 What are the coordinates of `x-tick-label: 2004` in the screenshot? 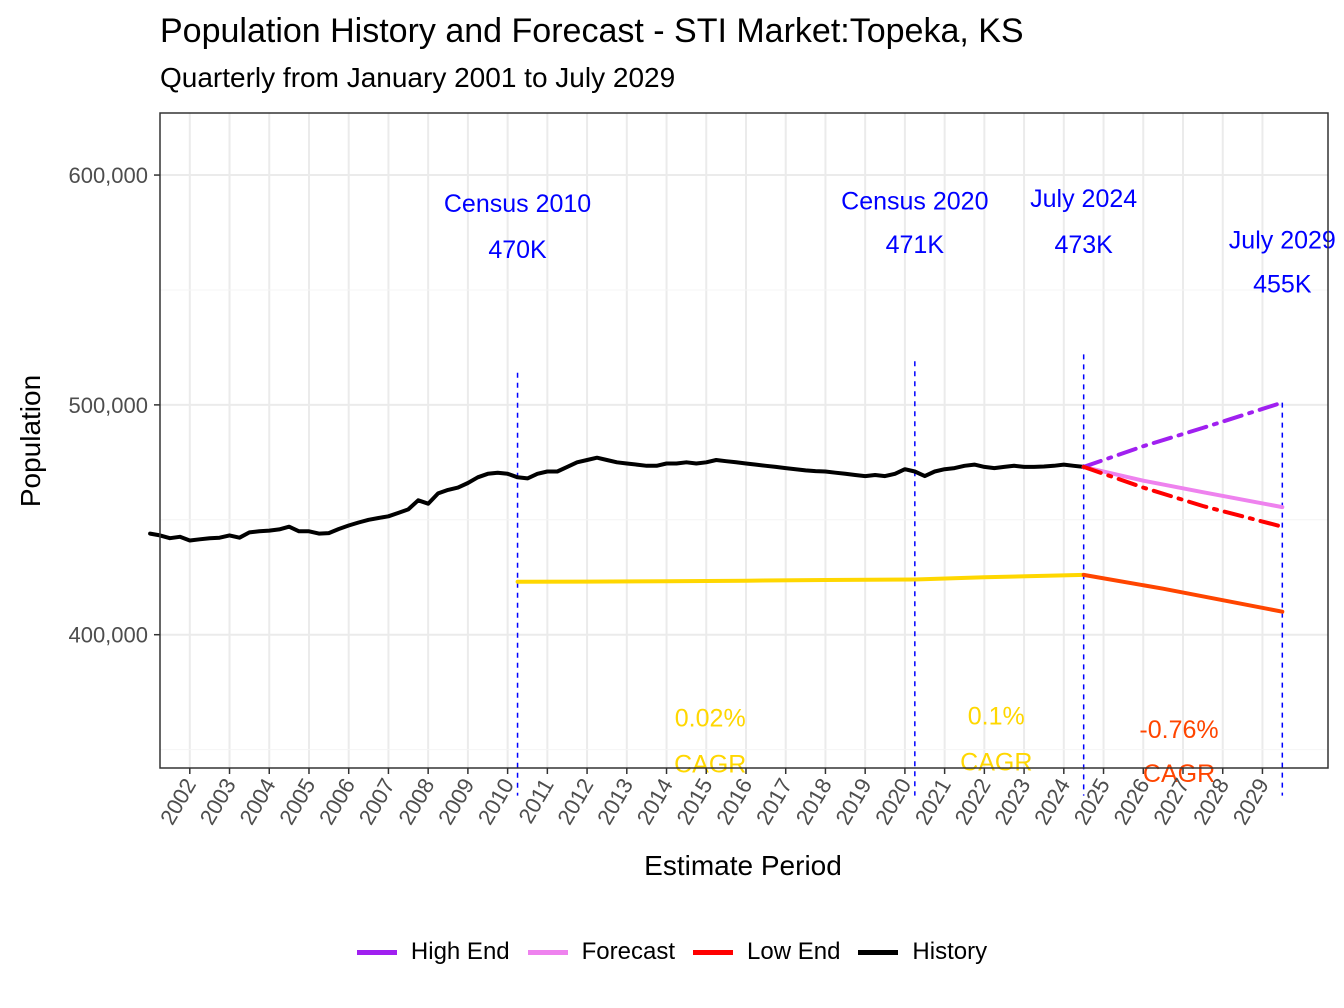 It's located at (257, 801).